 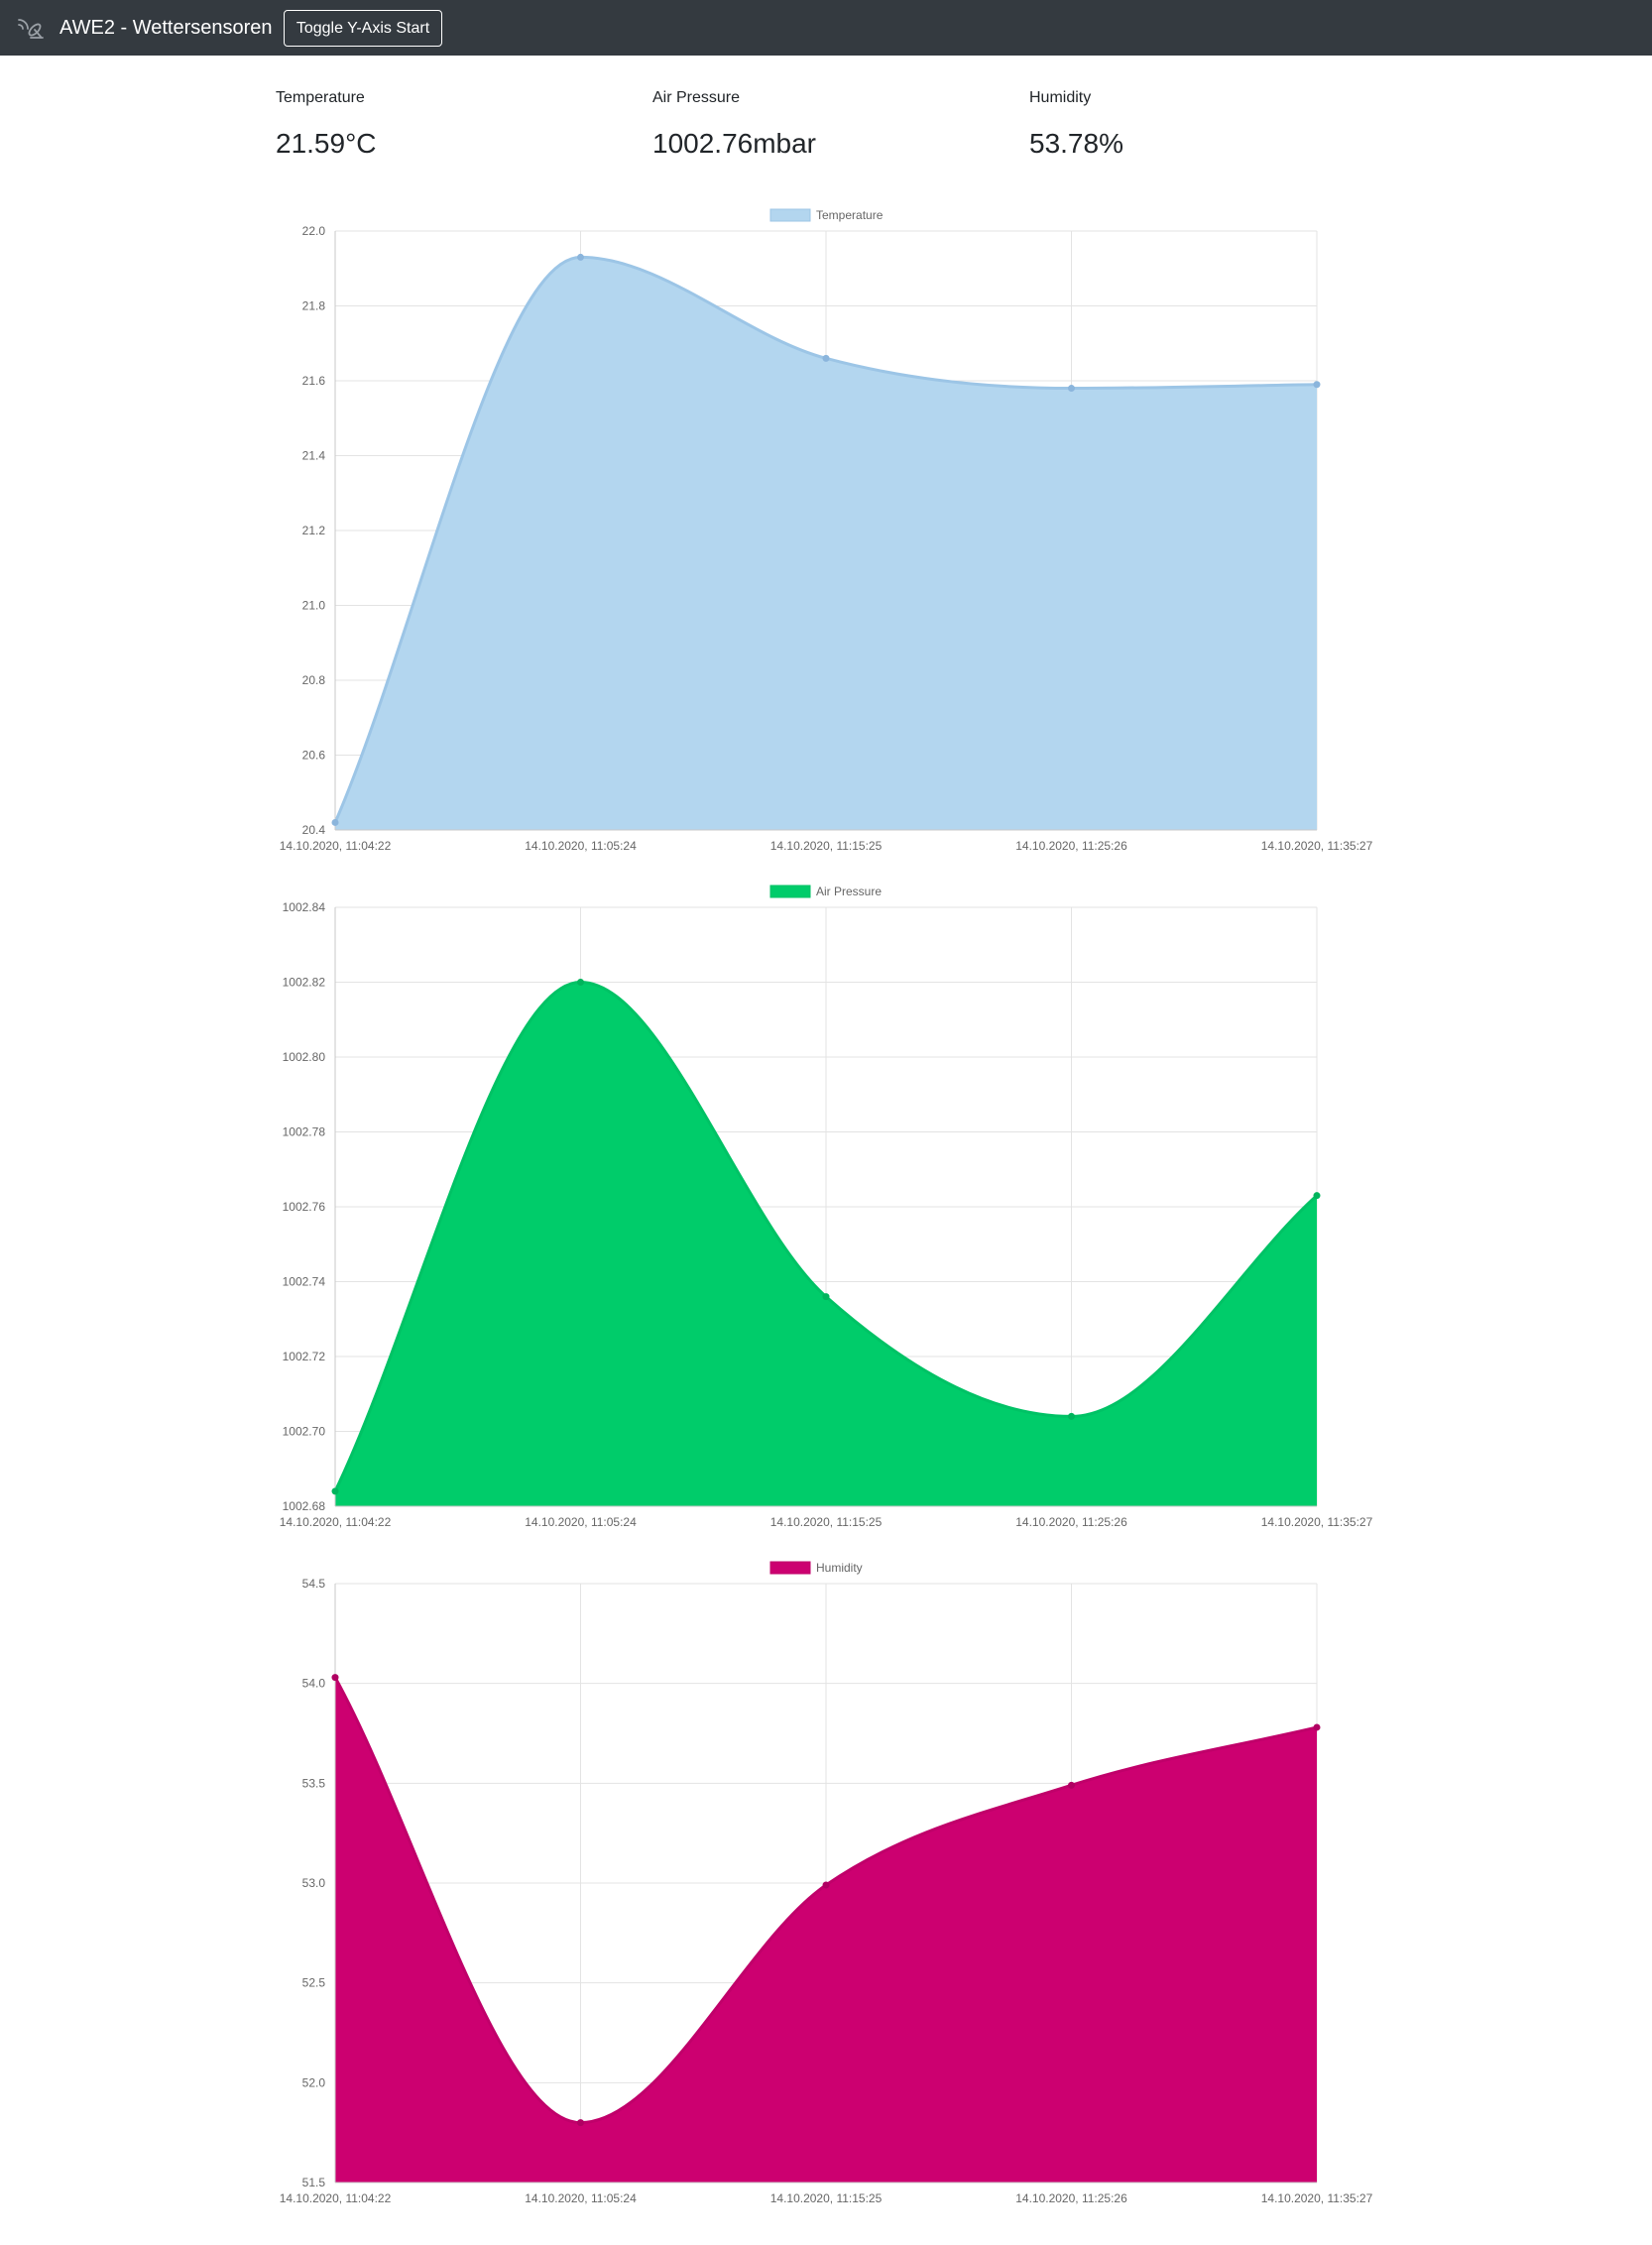 I want to click on reading-label: Temperature, so click(x=320, y=97).